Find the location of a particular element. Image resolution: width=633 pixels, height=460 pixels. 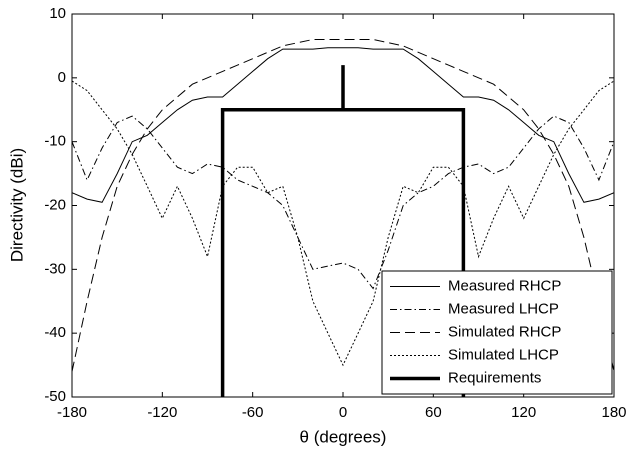

y-tick-label: 10 is located at coordinates (57, 13).